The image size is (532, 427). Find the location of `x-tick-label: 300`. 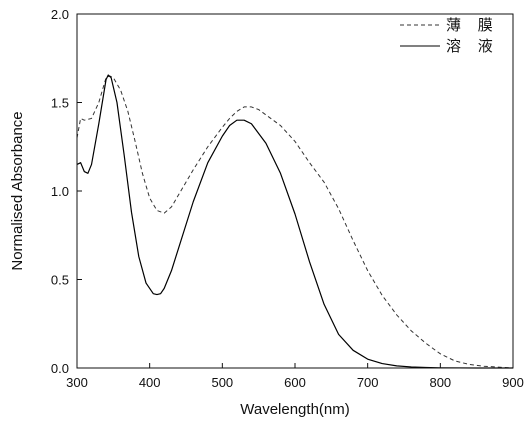

x-tick-label: 300 is located at coordinates (77, 382).